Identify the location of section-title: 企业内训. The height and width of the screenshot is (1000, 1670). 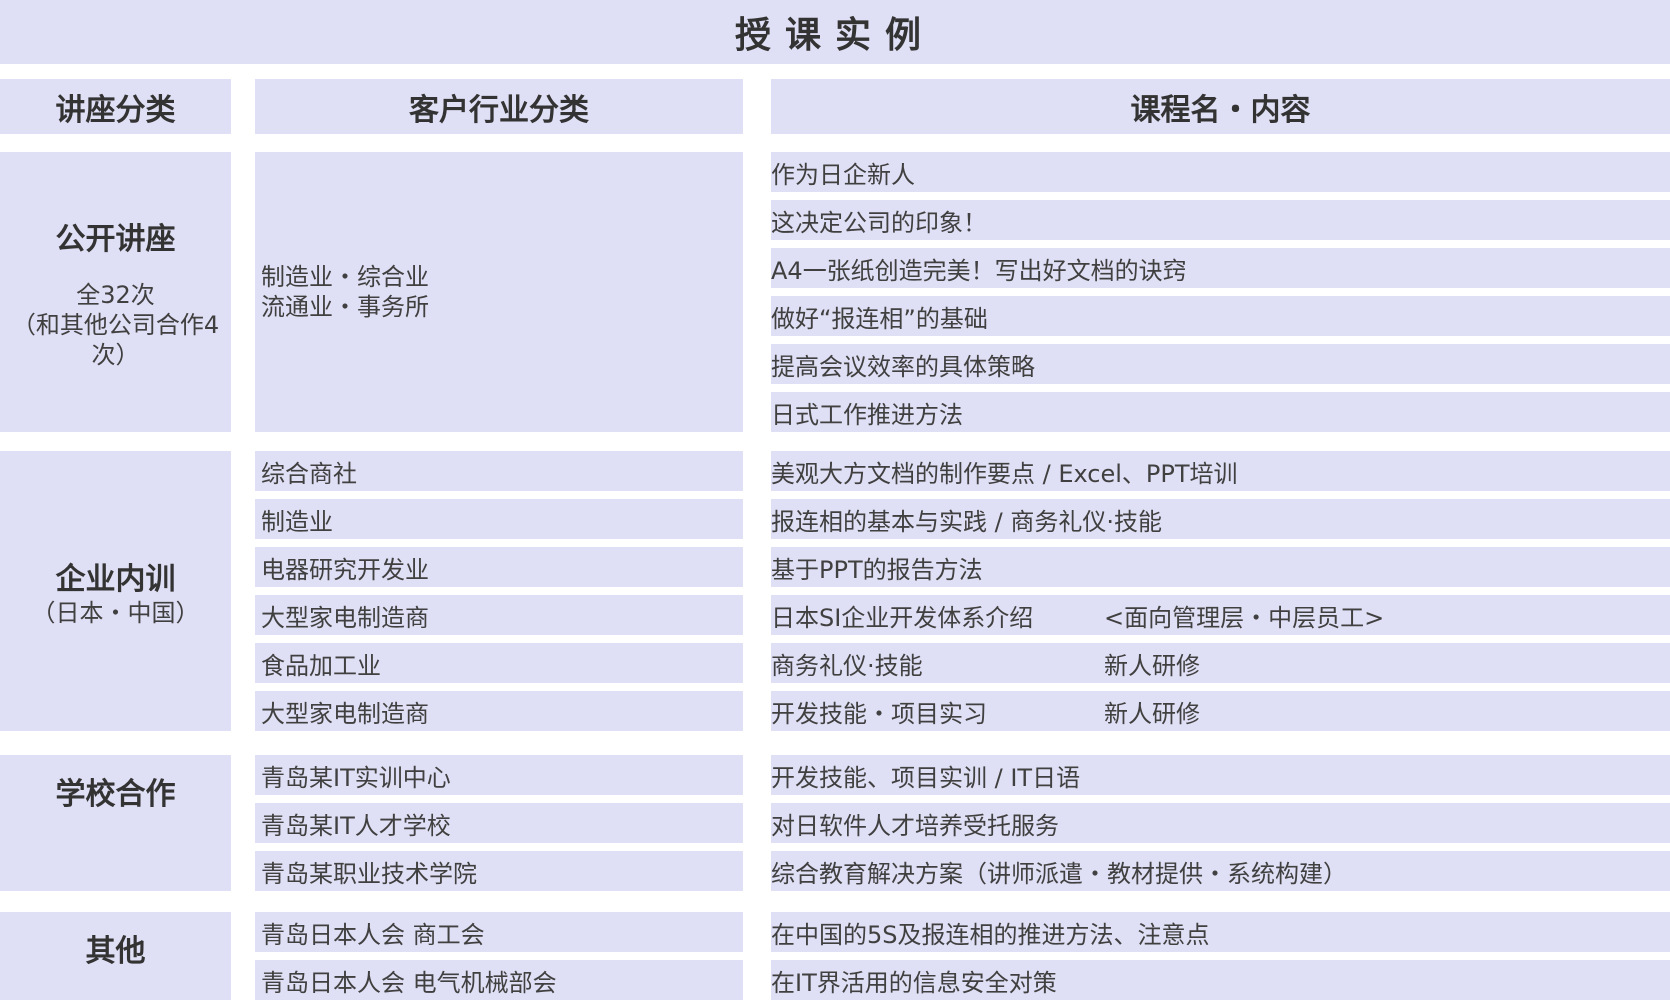
(115, 579).